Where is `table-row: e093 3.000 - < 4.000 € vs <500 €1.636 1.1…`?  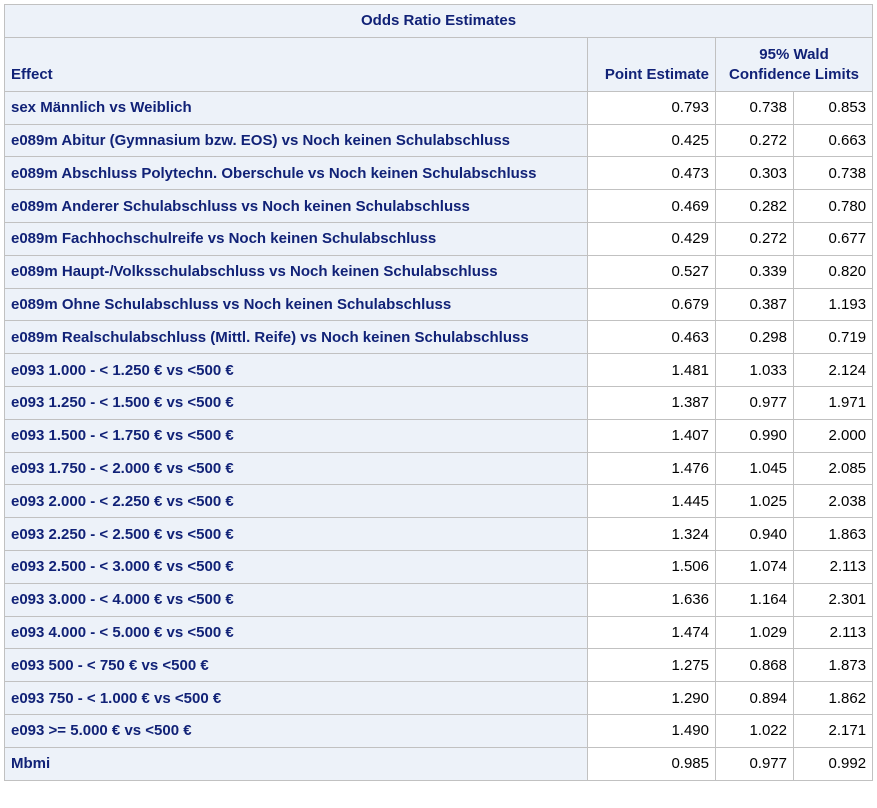 table-row: e093 3.000 - < 4.000 € vs <500 €1.636 1.1… is located at coordinates (439, 599).